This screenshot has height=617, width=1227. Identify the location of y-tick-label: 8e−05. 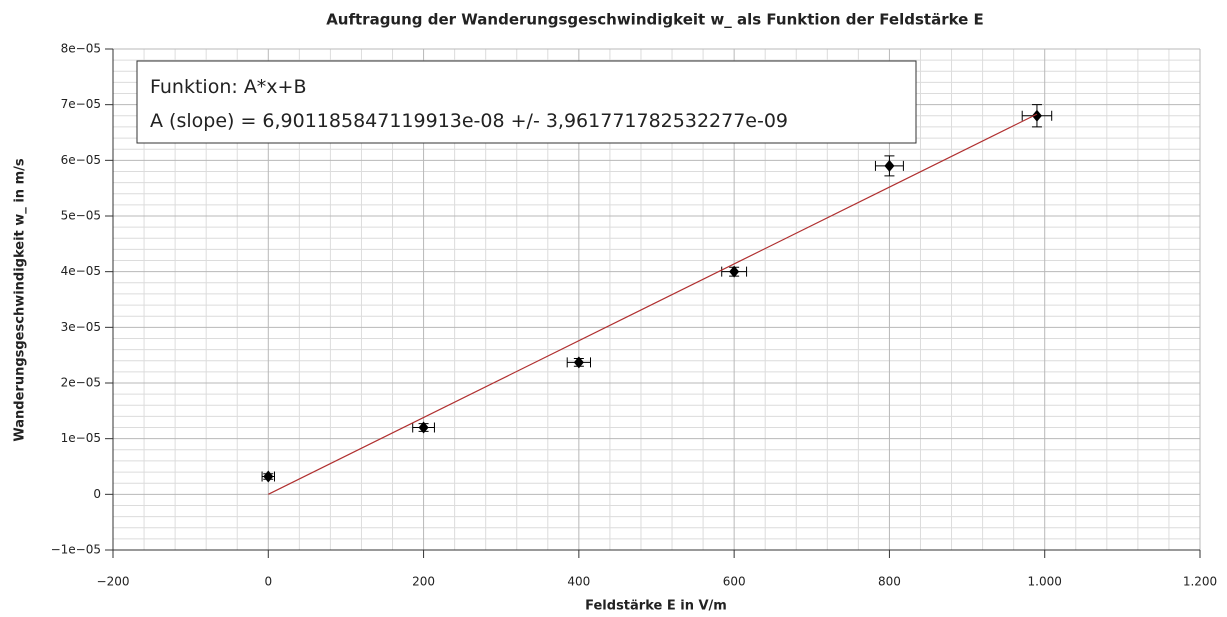
(81, 49).